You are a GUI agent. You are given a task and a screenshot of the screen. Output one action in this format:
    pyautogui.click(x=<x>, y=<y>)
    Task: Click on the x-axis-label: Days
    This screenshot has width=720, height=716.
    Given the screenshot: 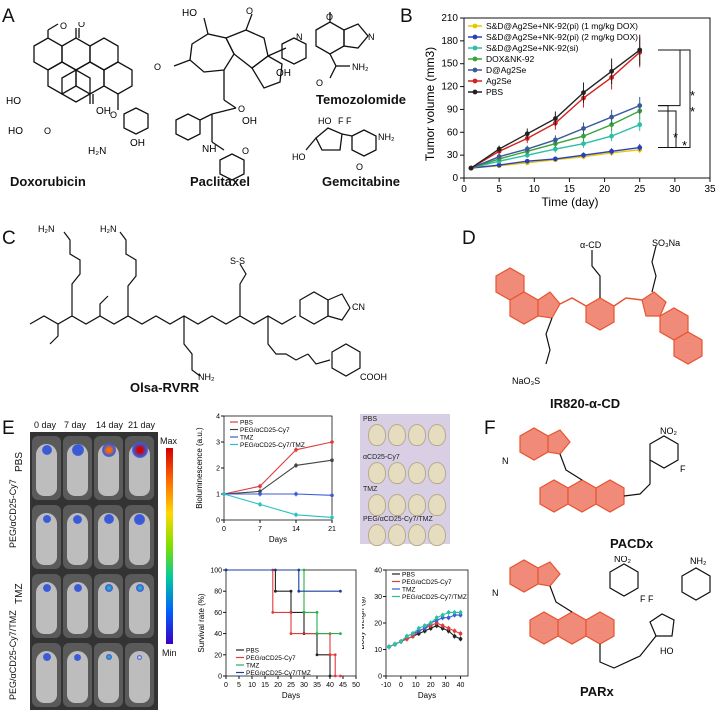 What is the action you would take?
    pyautogui.click(x=278, y=539)
    